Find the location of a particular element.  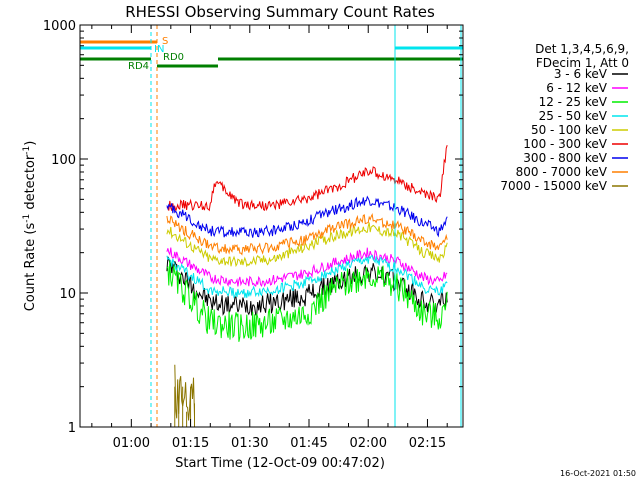

rd0-flag-label: RD0 is located at coordinates (173, 57).